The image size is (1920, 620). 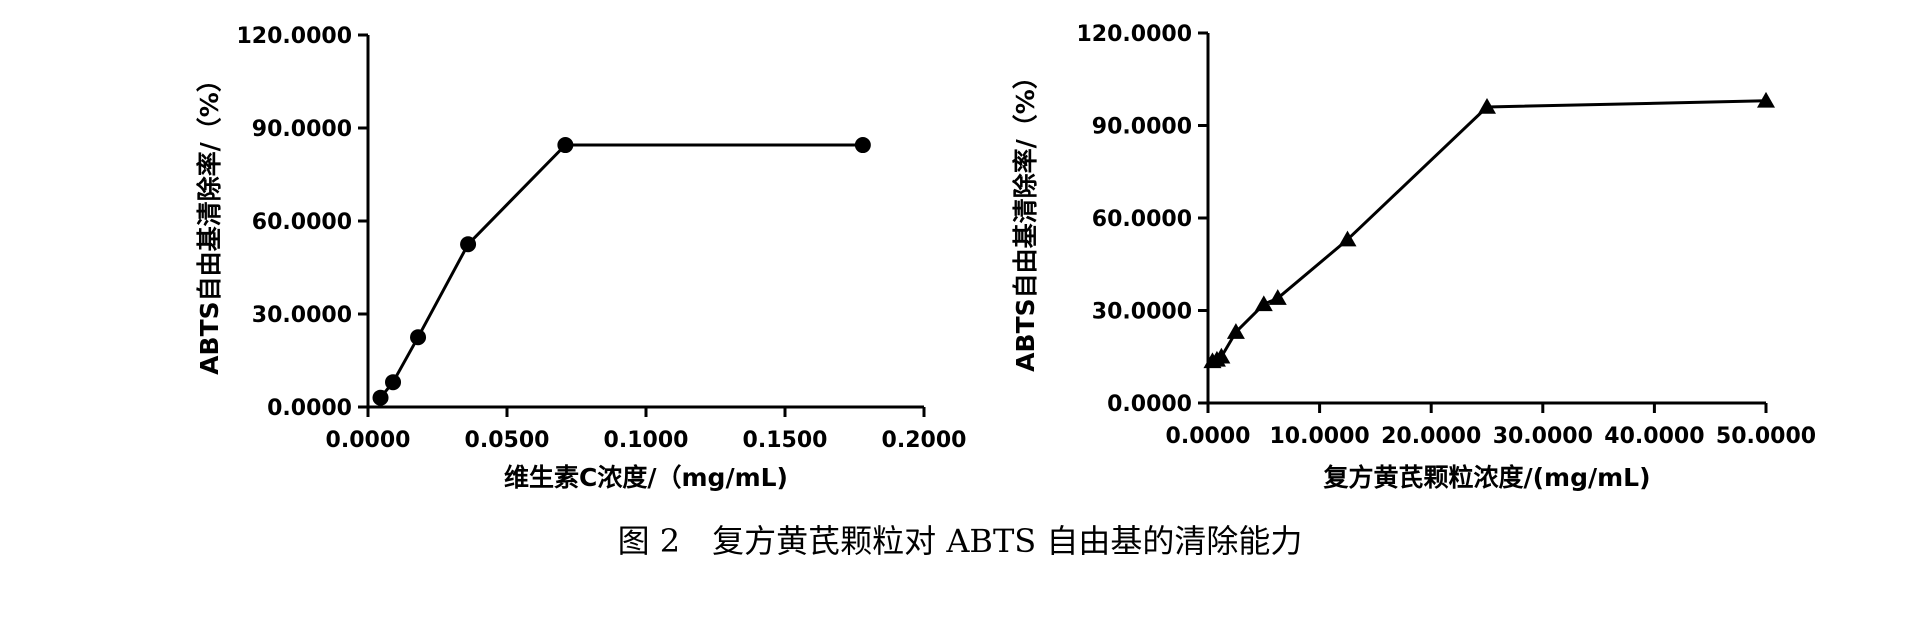 I want to click on x-tick-label: 40.0000, so click(x=1654, y=436).